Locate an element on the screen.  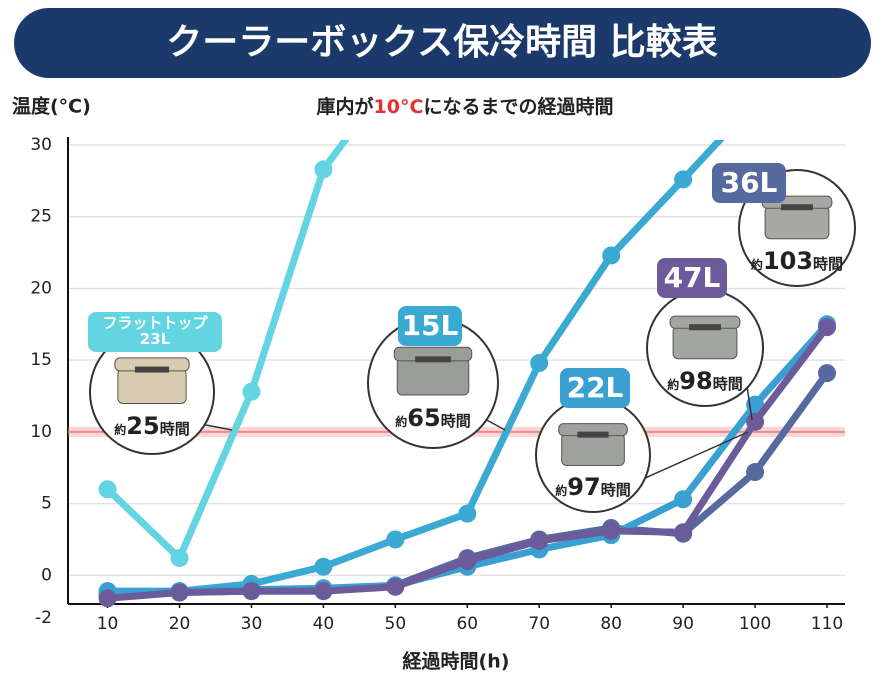
y-tick-label: 20 is located at coordinates (41, 288).